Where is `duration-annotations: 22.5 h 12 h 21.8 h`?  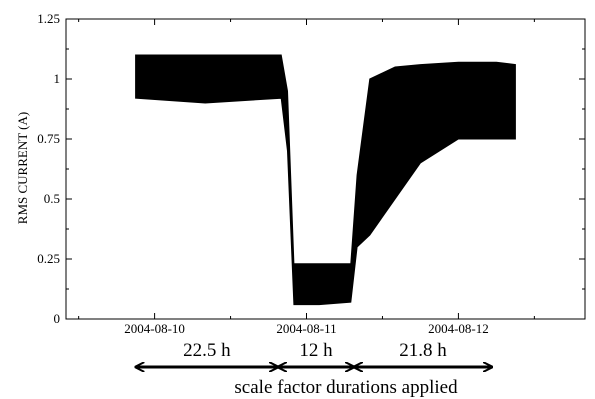
duration-annotations: 22.5 h 12 h 21.8 h is located at coordinates (314, 353).